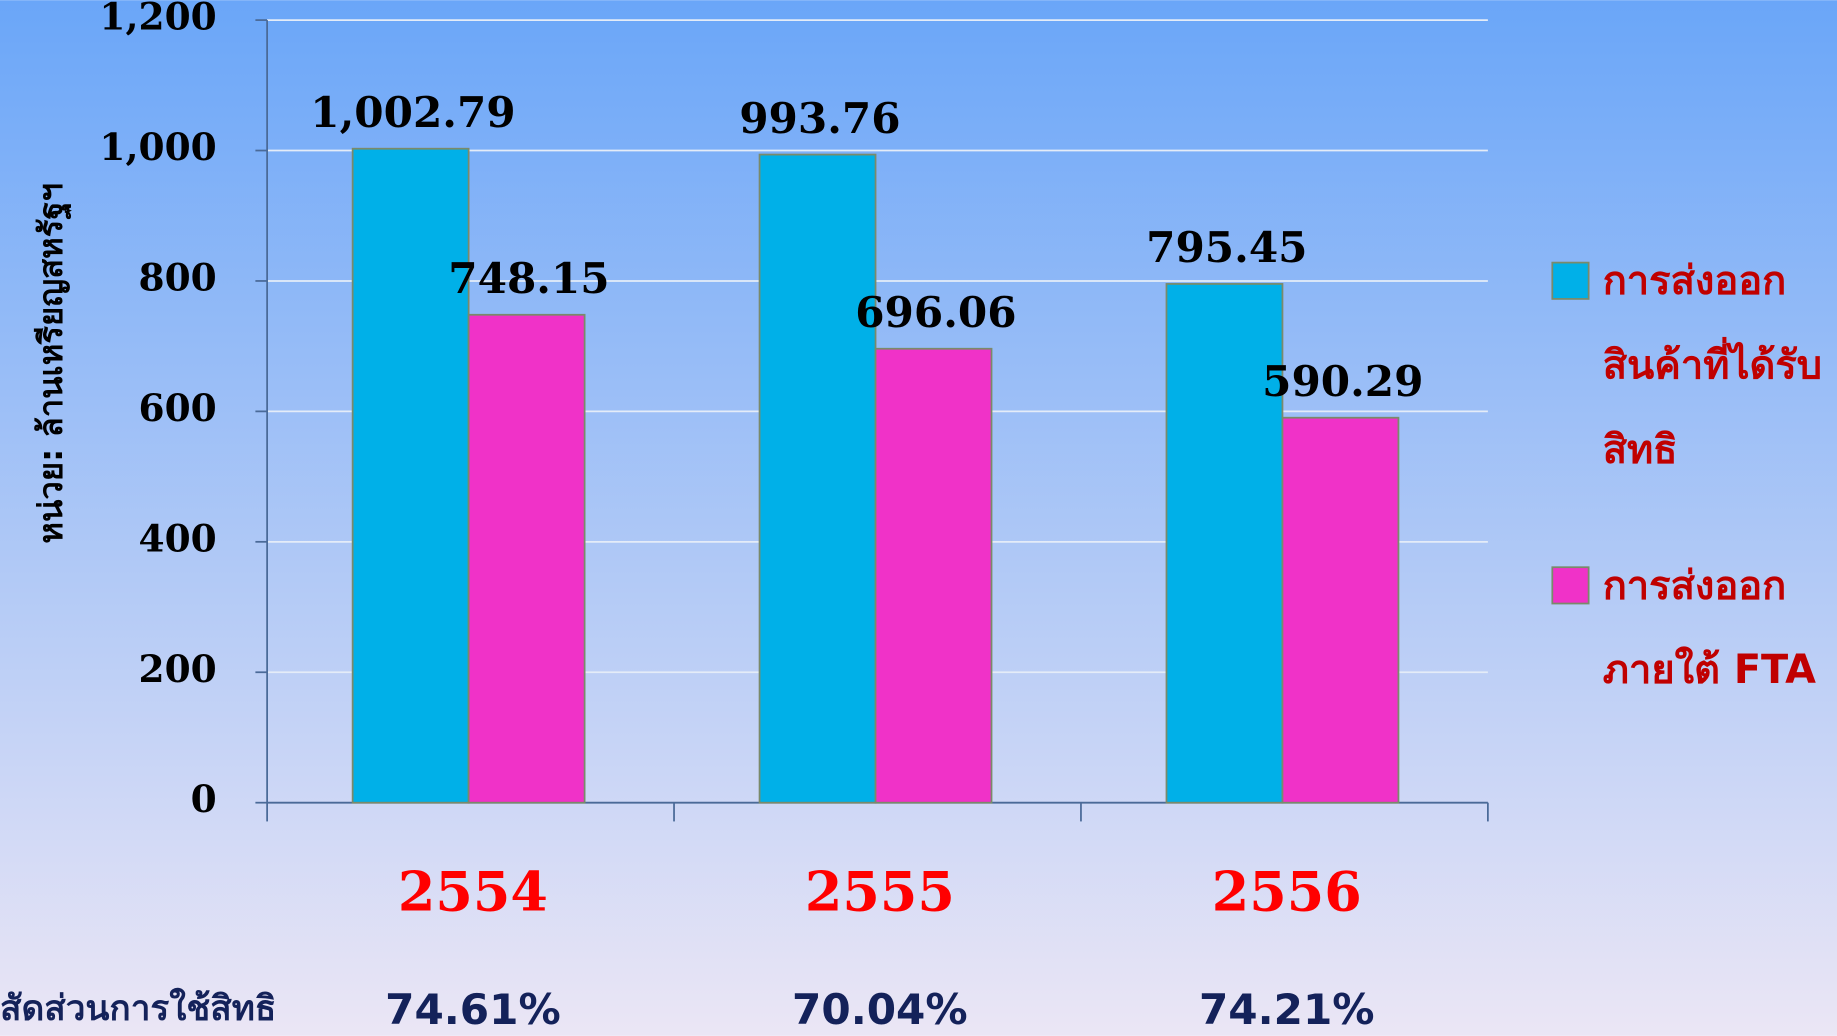 The width and height of the screenshot is (1837, 1036). What do you see at coordinates (1342, 381) in the screenshot?
I see `value-label: 590.29` at bounding box center [1342, 381].